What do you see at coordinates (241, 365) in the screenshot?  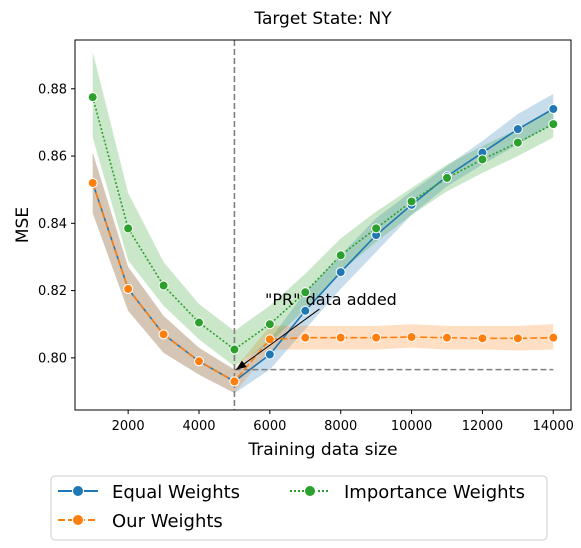 I see `annotation-arrowhead` at bounding box center [241, 365].